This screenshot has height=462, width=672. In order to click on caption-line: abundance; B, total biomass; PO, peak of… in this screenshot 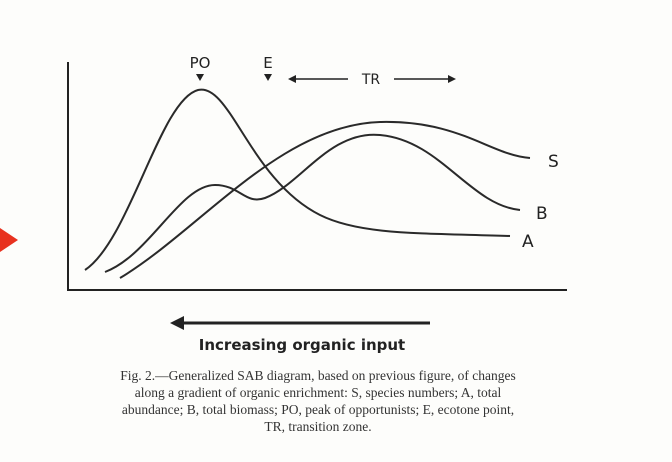, I will do `click(318, 409)`.